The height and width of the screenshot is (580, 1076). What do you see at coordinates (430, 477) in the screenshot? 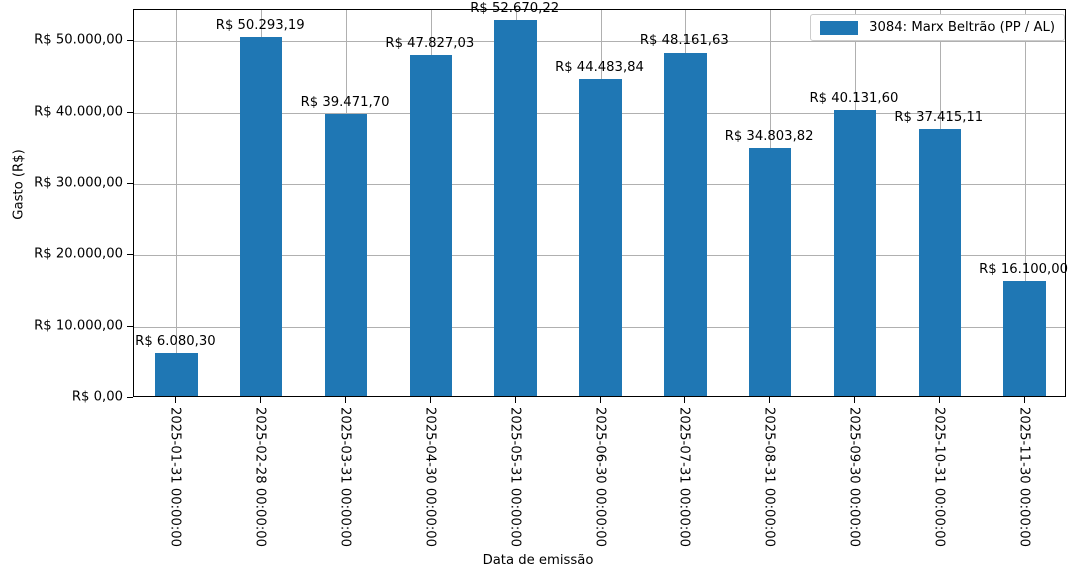
I see `x-tick-label: 2025-04-30 00:00:00` at bounding box center [430, 477].